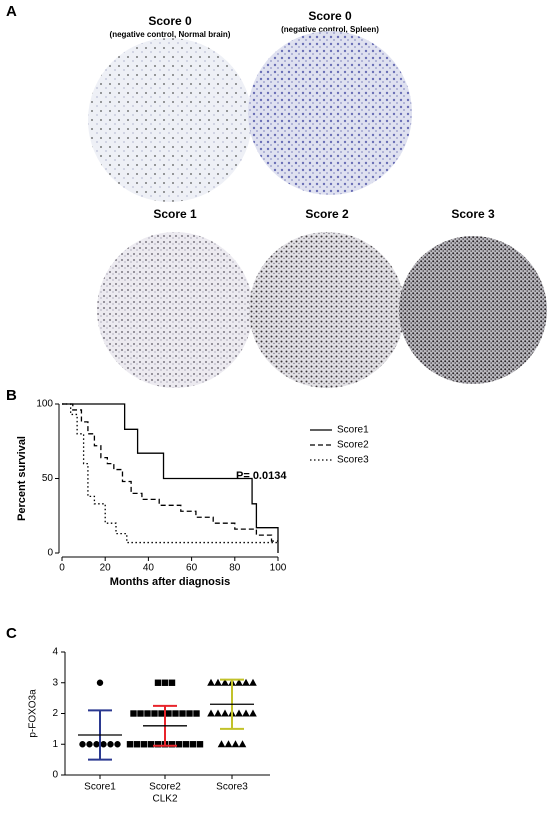 This screenshot has width=550, height=822. Describe the element at coordinates (33, 713) in the screenshot. I see `y-axis-label: p-FOXO3a` at that location.